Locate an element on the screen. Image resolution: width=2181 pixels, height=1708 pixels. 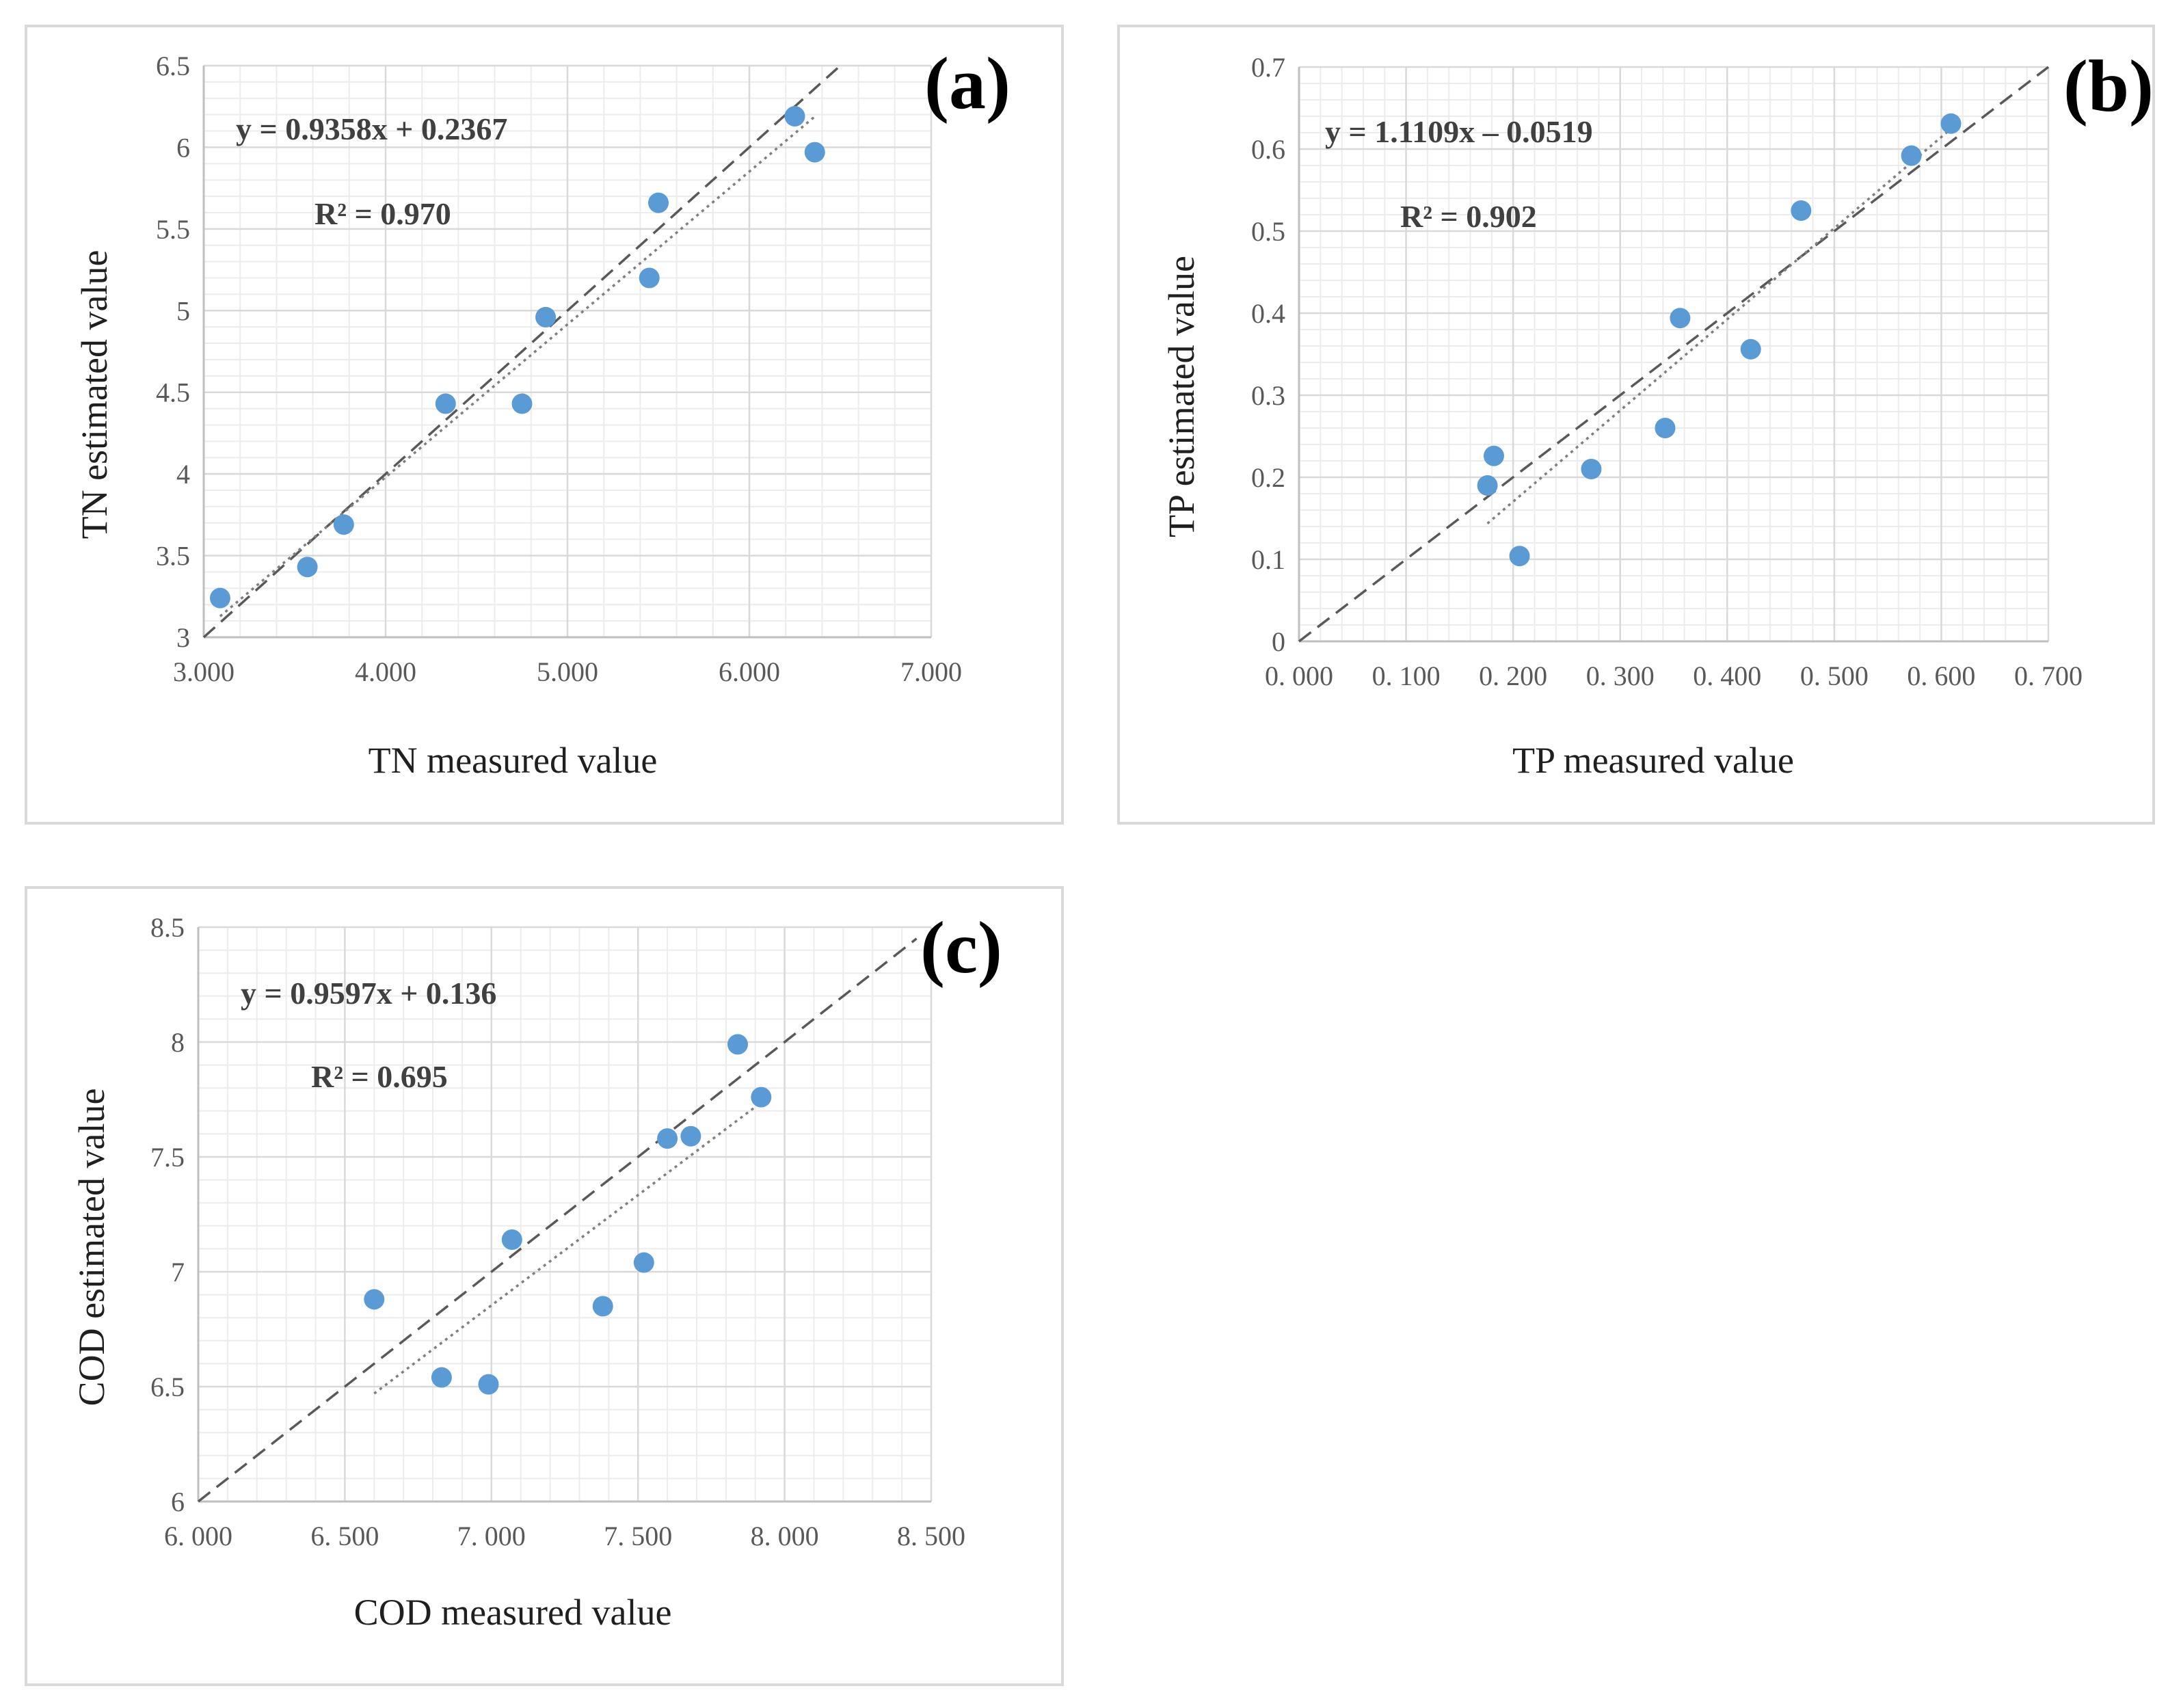
x-tick-label: 6.000 is located at coordinates (749, 671).